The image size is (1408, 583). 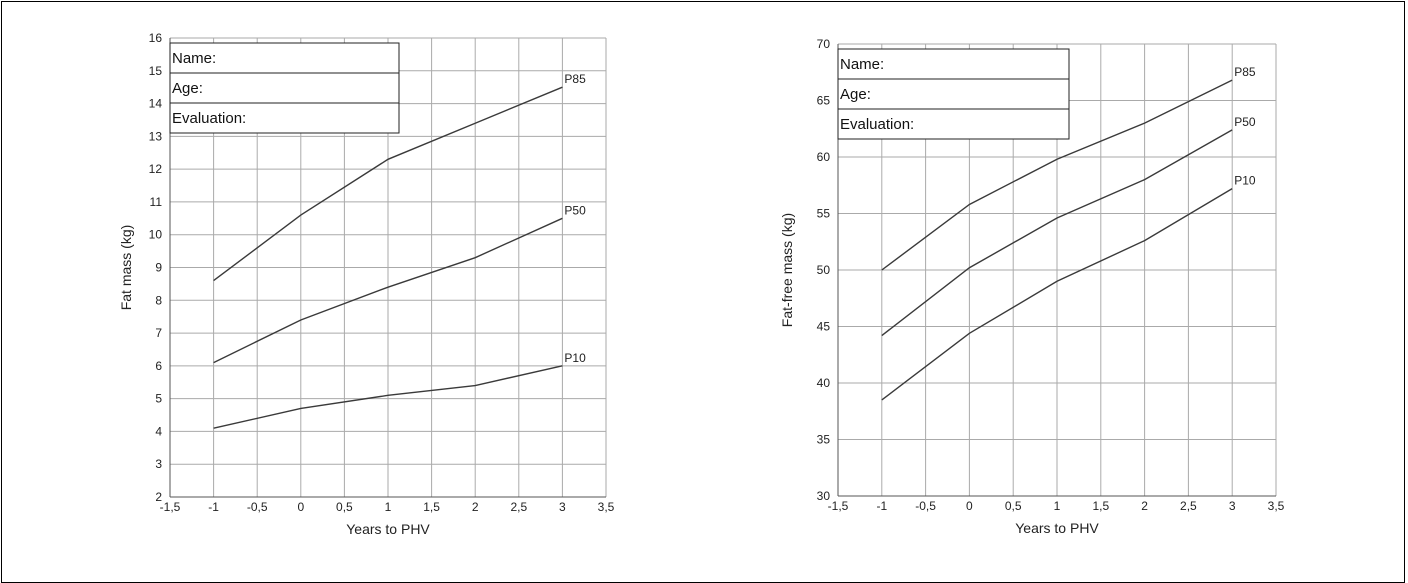 I want to click on y-tick-label: 14, so click(x=156, y=104).